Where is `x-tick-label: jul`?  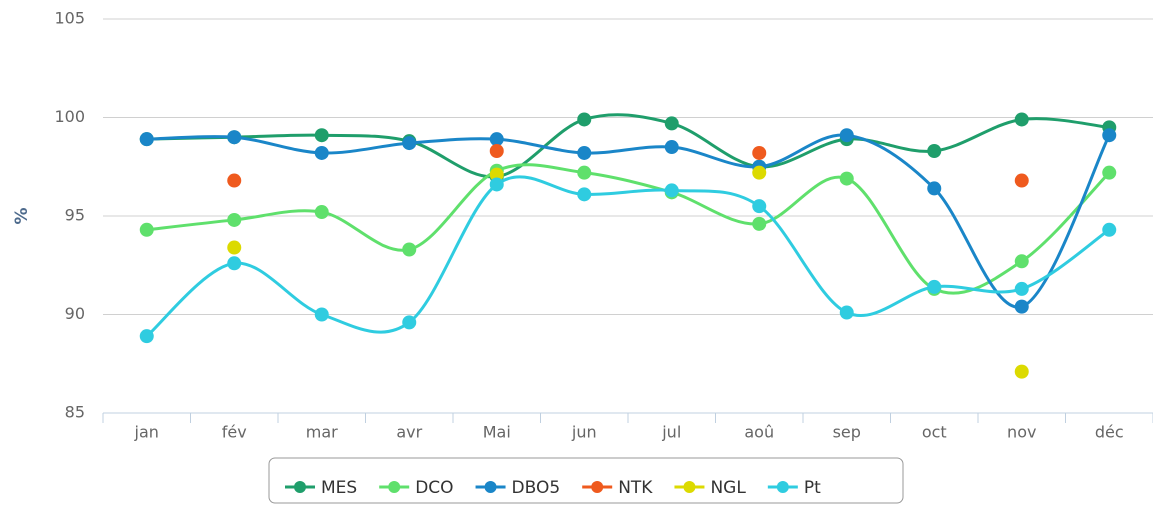
x-tick-label: jul is located at coordinates (671, 432).